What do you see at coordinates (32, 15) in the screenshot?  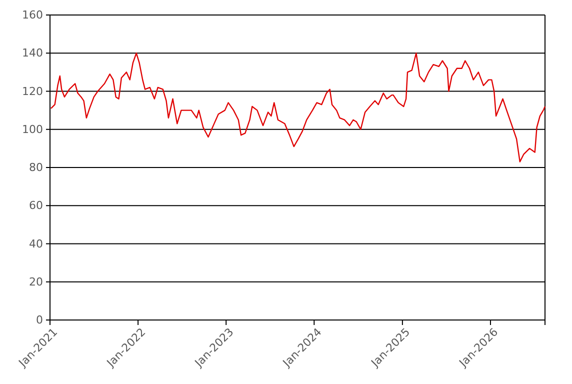 I see `y-tick-label: 160` at bounding box center [32, 15].